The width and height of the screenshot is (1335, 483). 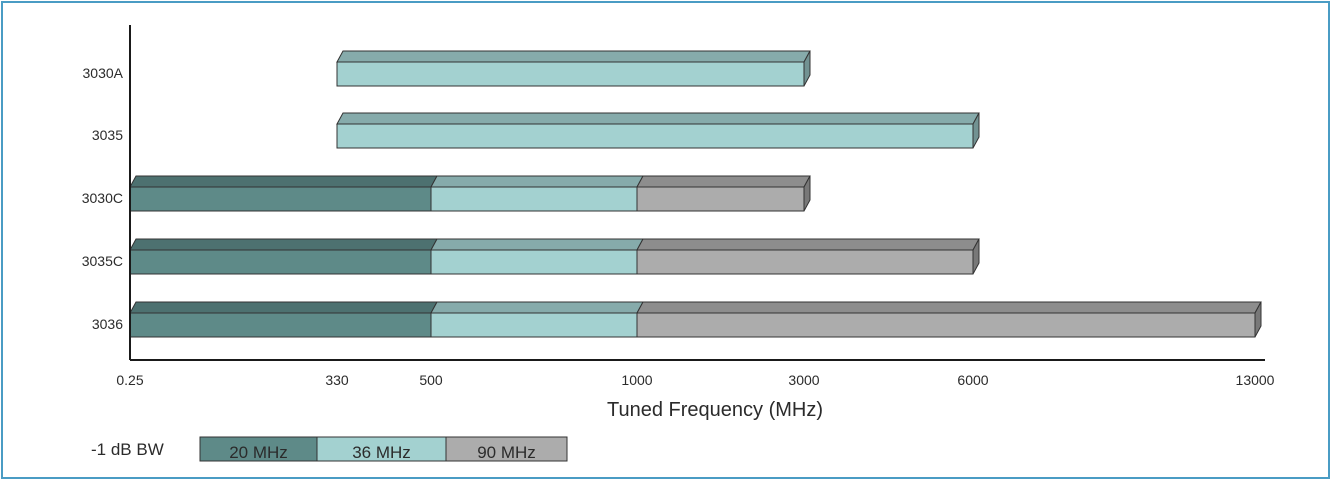 What do you see at coordinates (805, 262) in the screenshot?
I see `bar-3035C-90-mhz` at bounding box center [805, 262].